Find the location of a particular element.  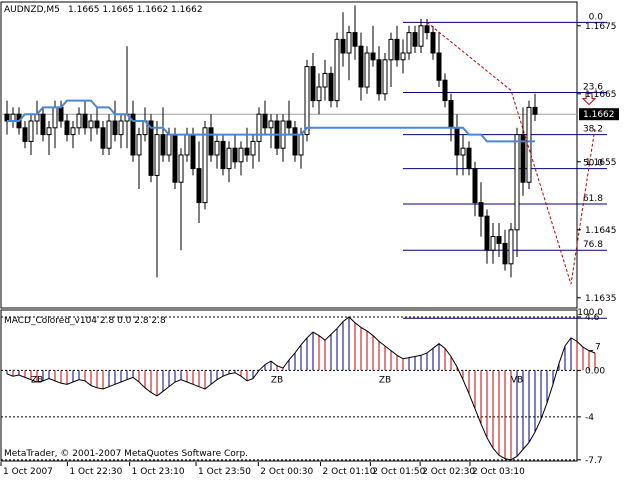

time-tick-label: 2 Oct 01:50 is located at coordinates (398, 472).